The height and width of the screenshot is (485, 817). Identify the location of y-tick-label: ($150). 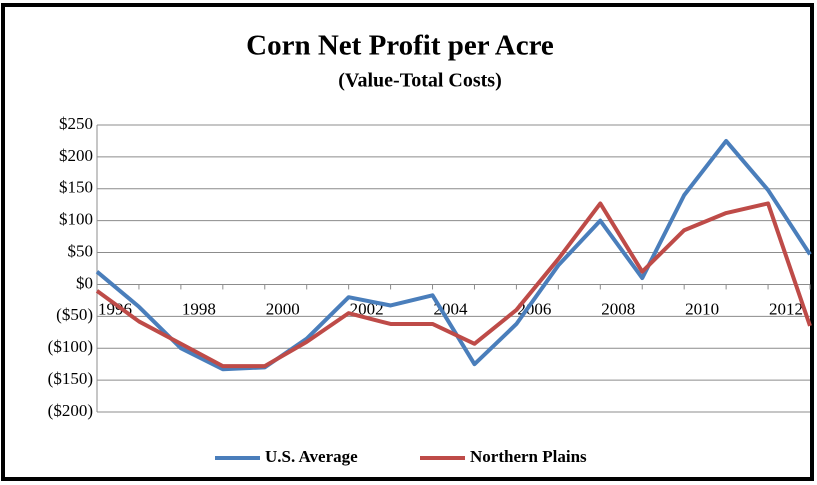
(70, 378).